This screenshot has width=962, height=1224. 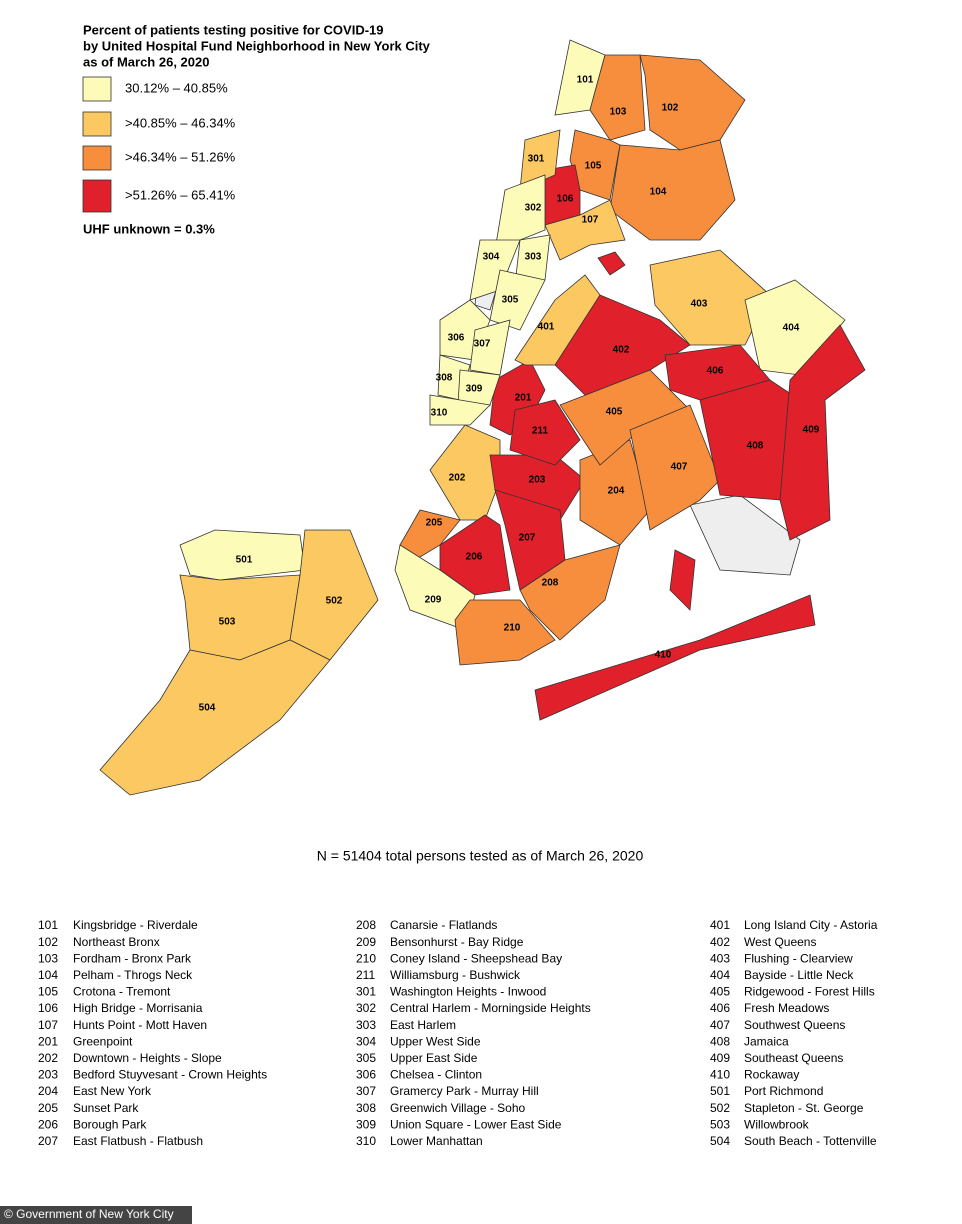 I want to click on list-name: Bensonhurst - Bay Ridge, so click(x=457, y=942).